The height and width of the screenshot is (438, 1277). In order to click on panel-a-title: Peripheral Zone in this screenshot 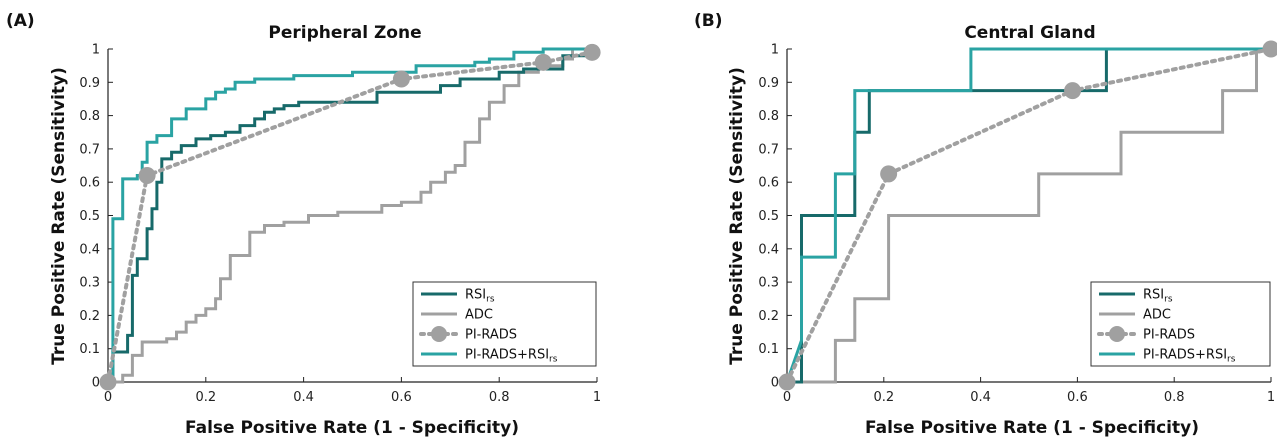, I will do `click(344, 33)`.